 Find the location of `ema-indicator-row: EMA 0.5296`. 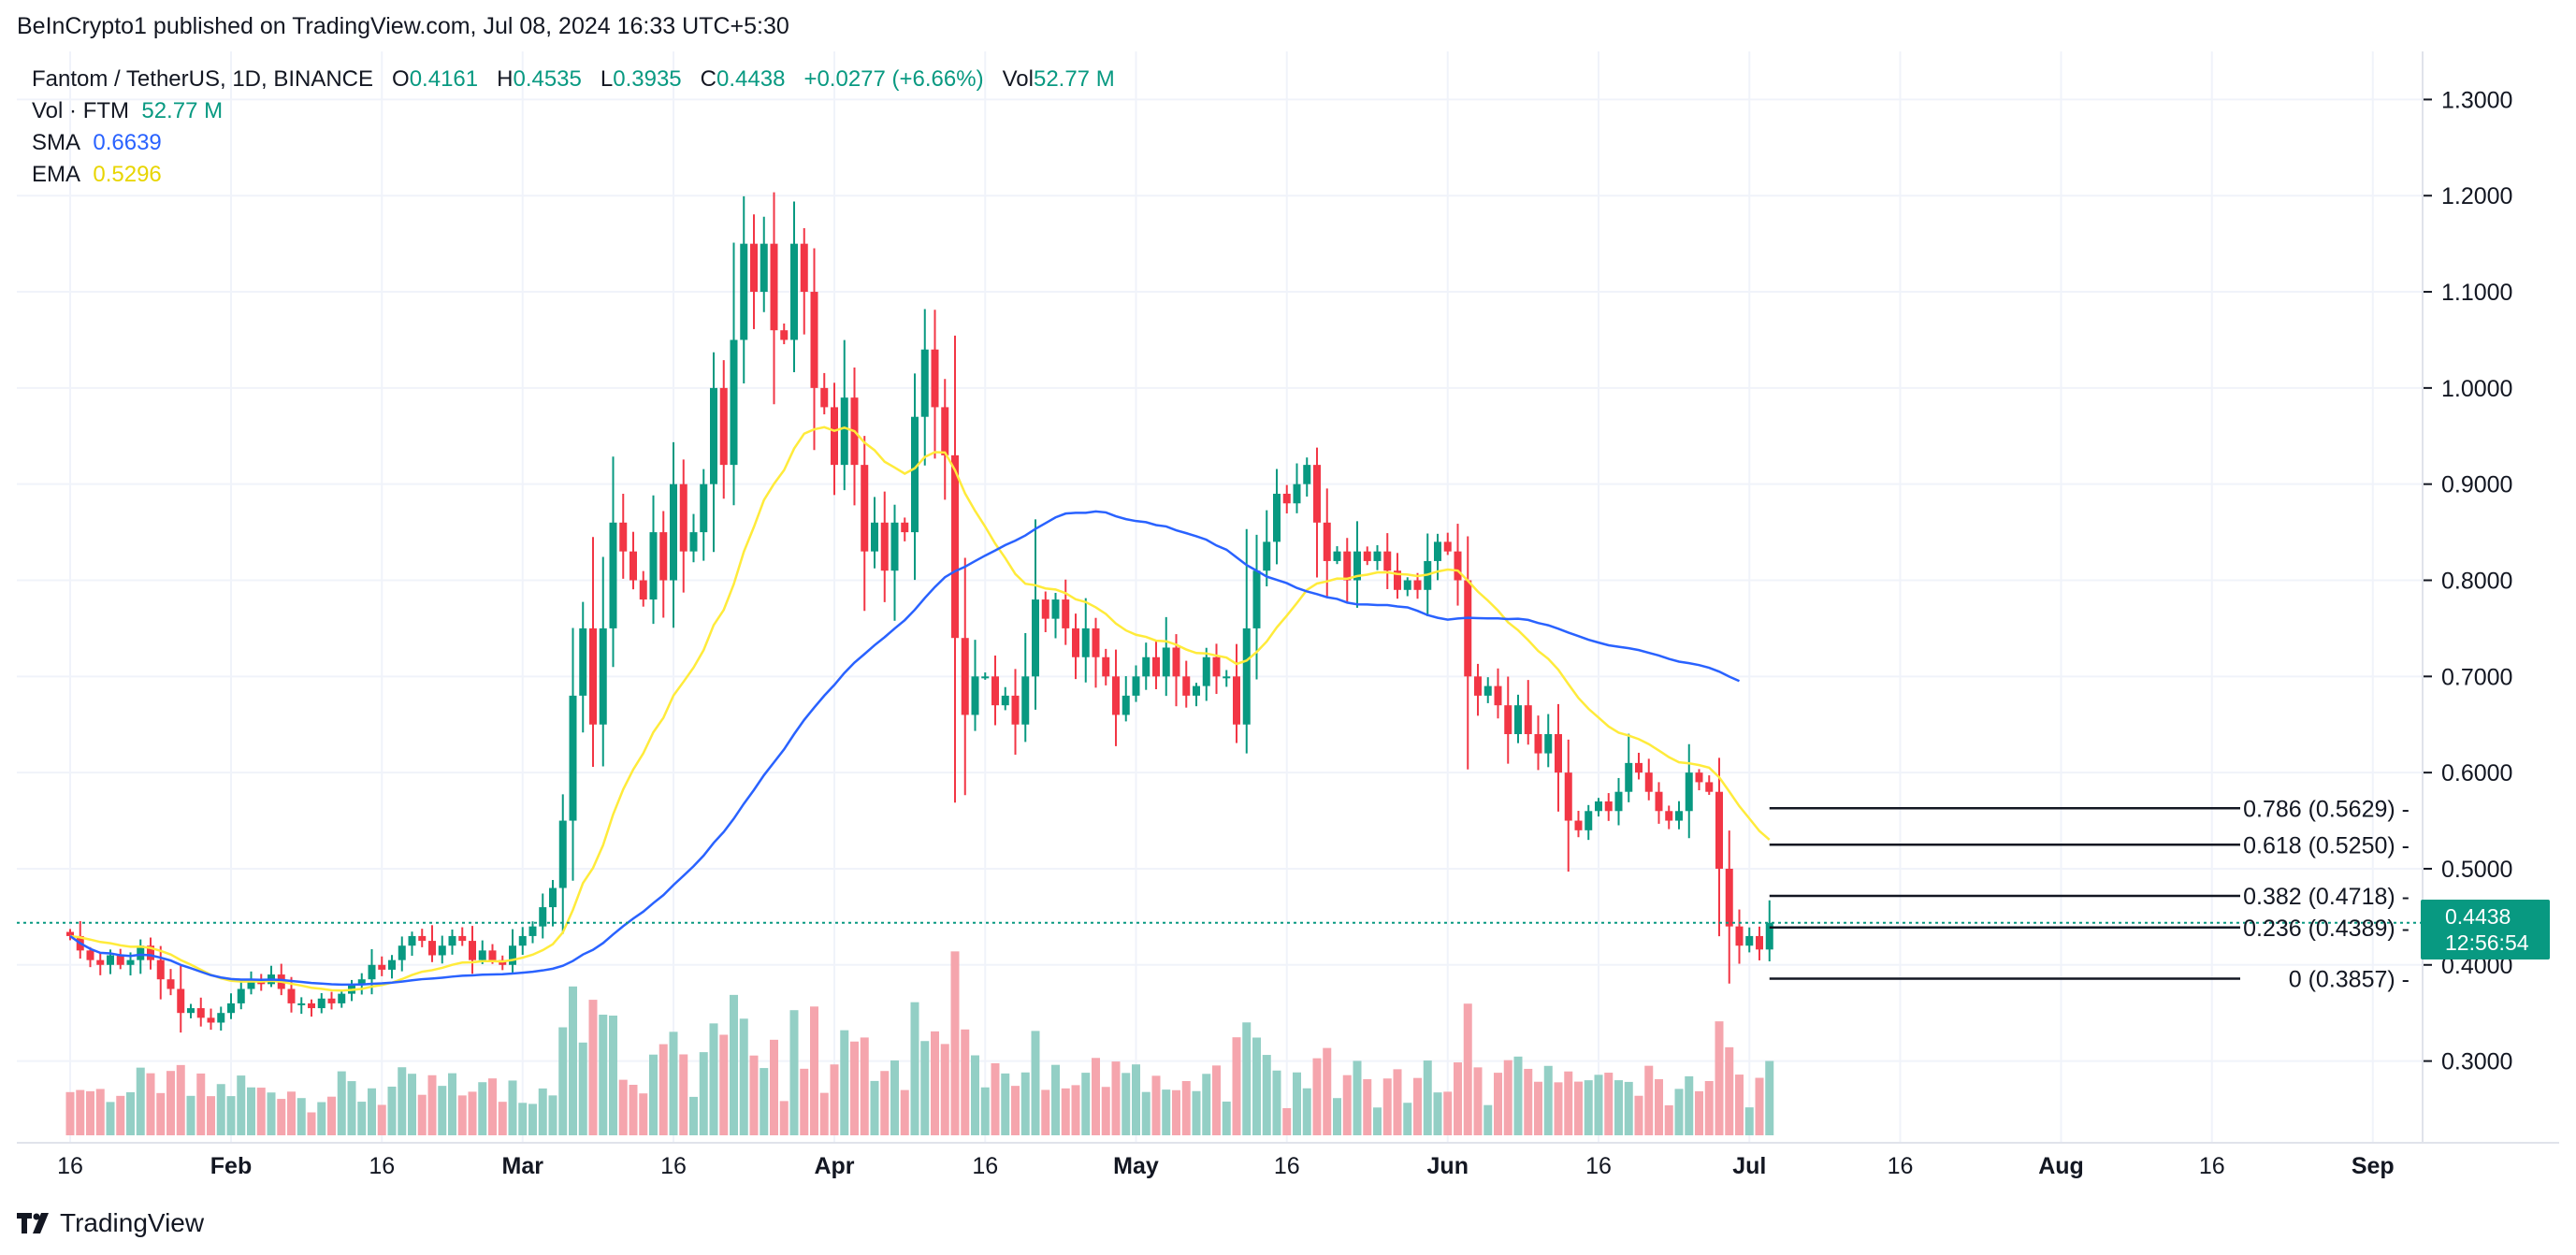

ema-indicator-row: EMA 0.5296 is located at coordinates (574, 175).